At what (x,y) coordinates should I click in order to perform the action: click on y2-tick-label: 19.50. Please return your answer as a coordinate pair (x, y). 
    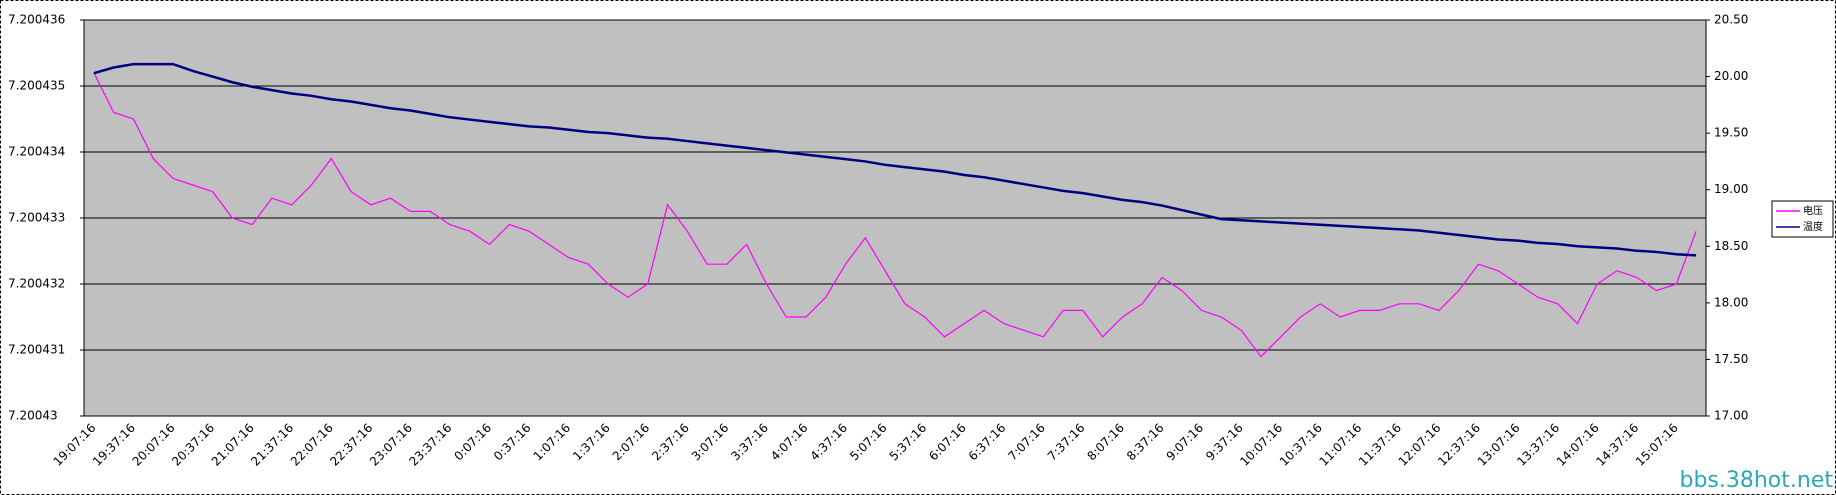
    Looking at the image, I should click on (1731, 133).